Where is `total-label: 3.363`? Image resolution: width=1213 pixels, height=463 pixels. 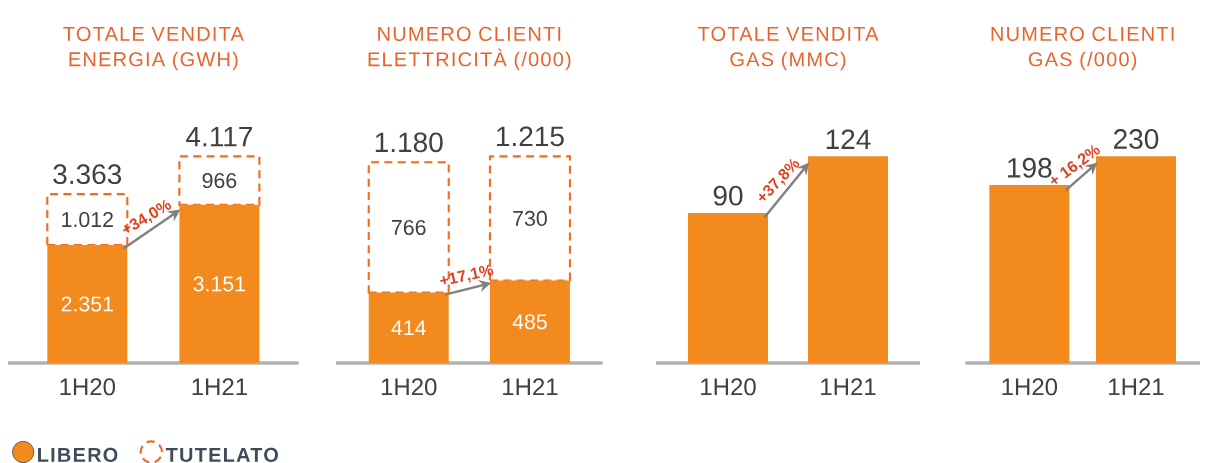 total-label: 3.363 is located at coordinates (87, 174).